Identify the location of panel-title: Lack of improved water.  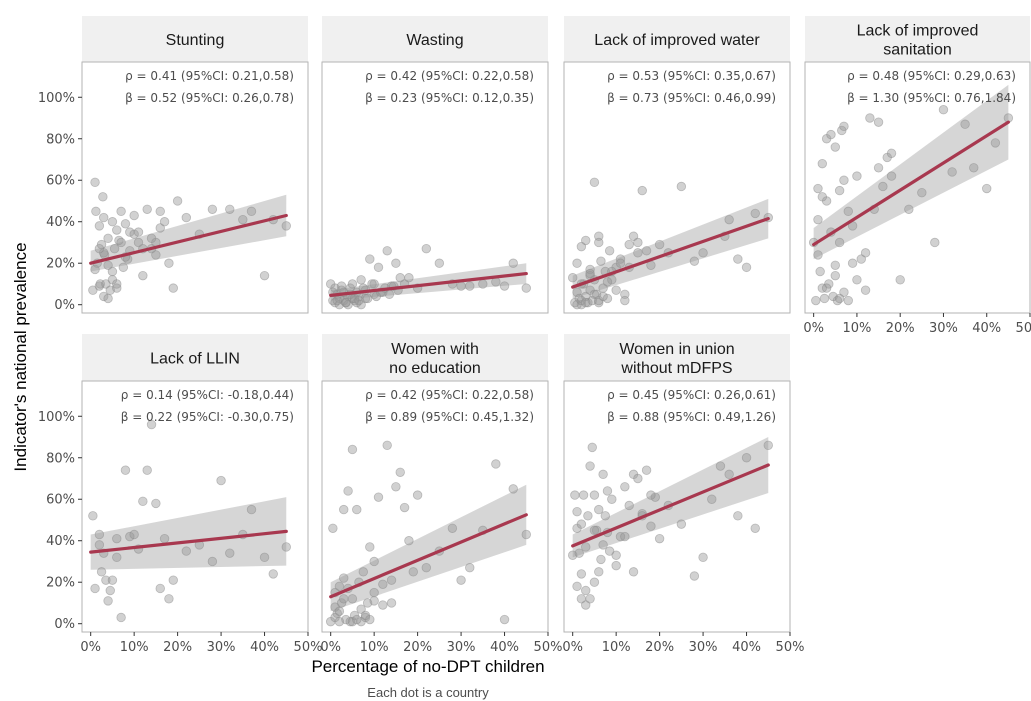
(677, 40).